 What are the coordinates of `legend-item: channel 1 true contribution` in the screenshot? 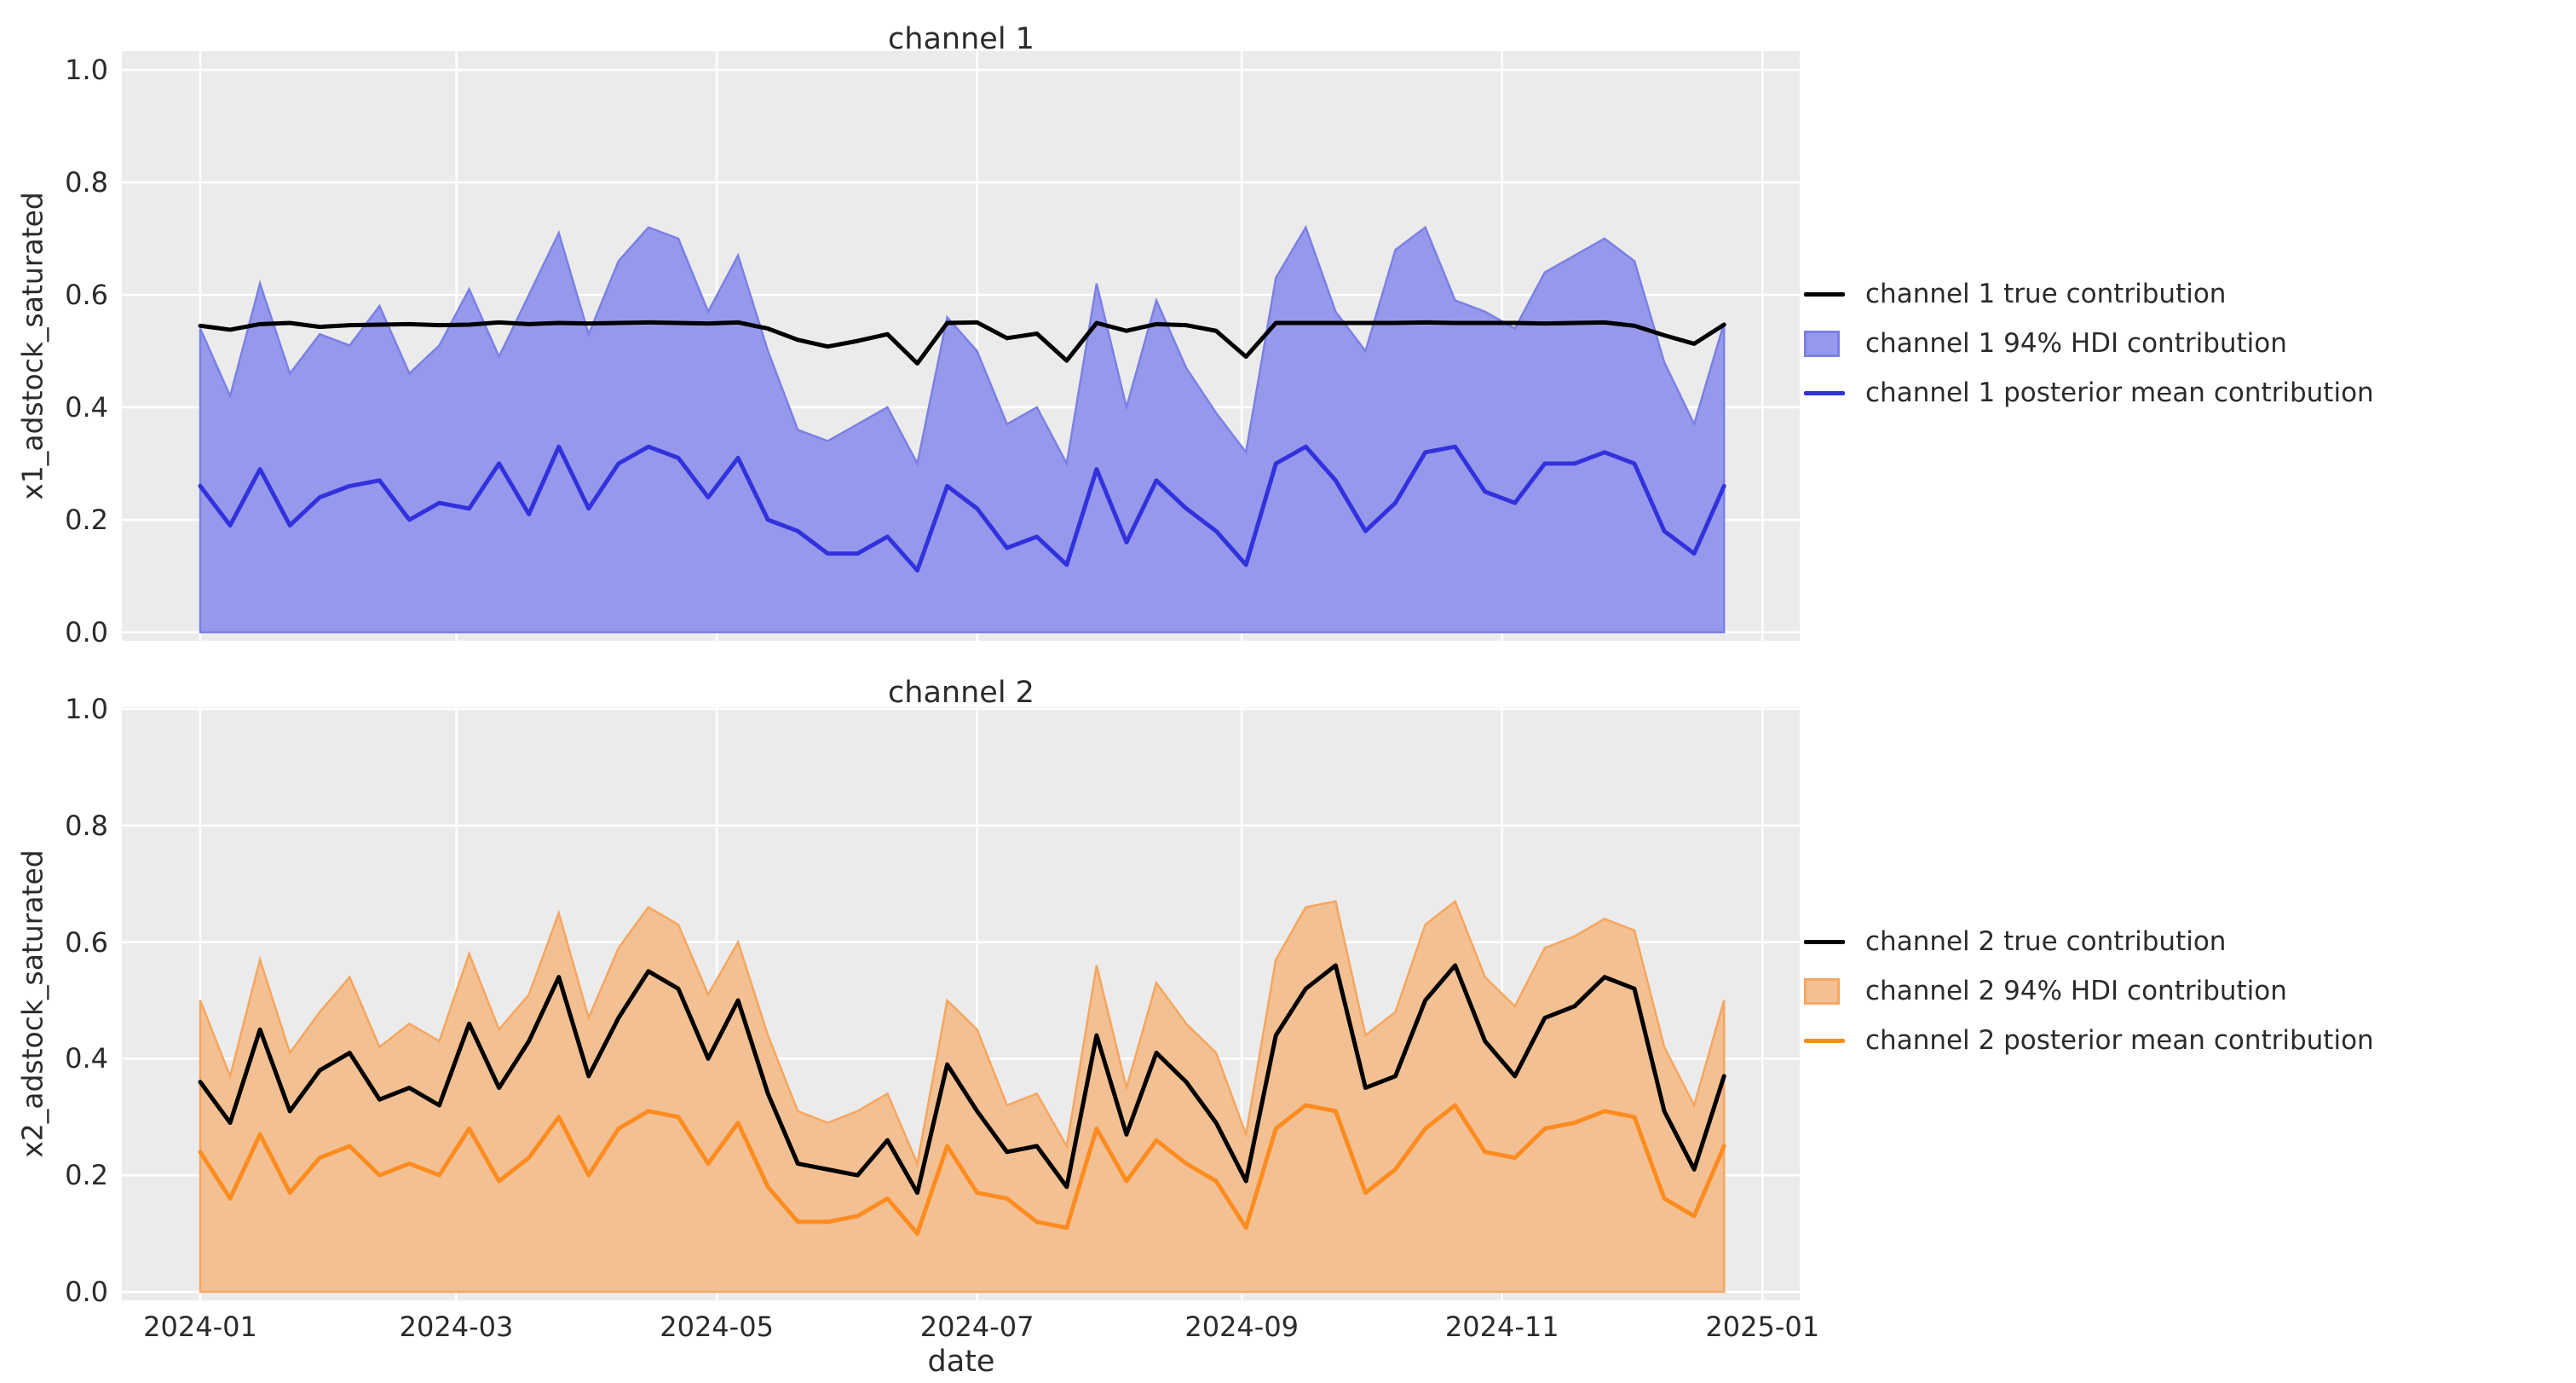 It's located at (2015, 294).